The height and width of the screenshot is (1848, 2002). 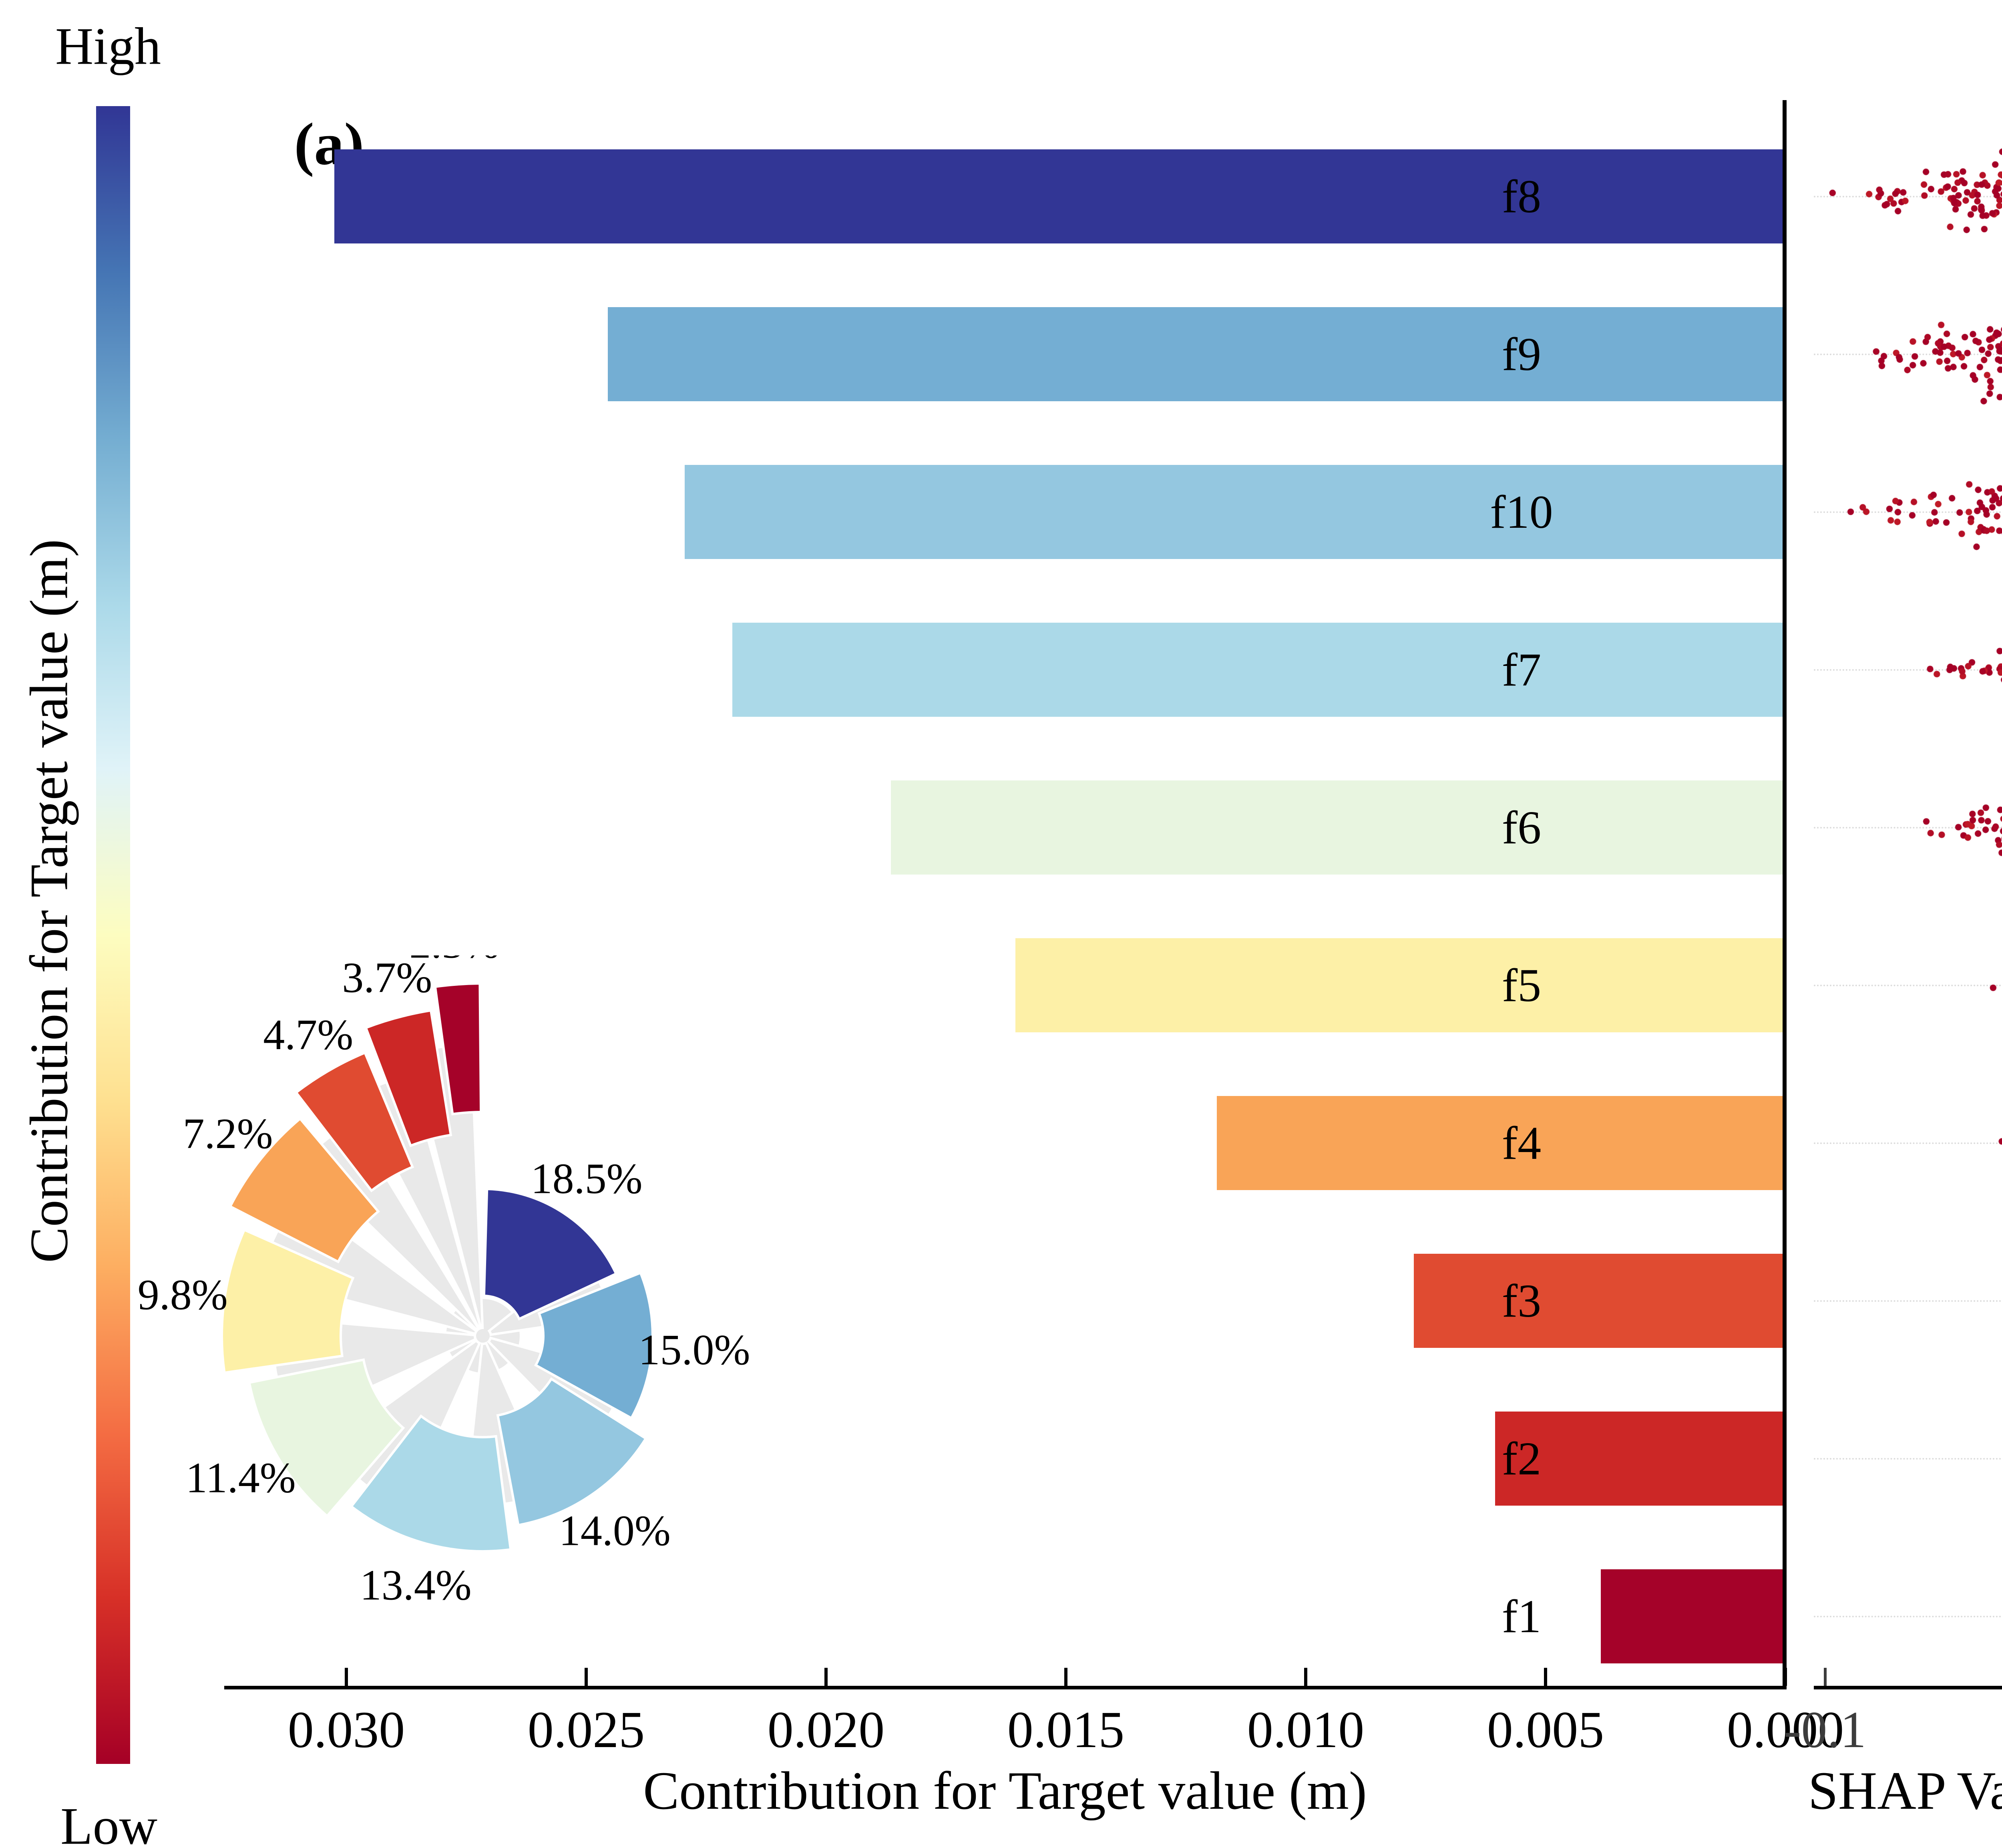 I want to click on bar-f1, so click(x=1691, y=1616).